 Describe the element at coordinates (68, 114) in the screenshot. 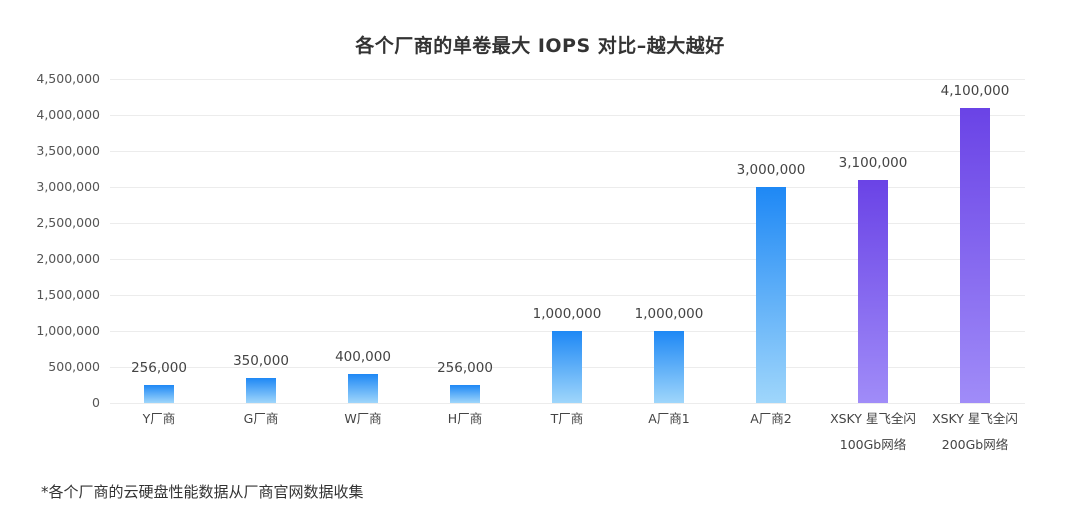

I see `y-axis-tick-label: 4,000,000` at that location.